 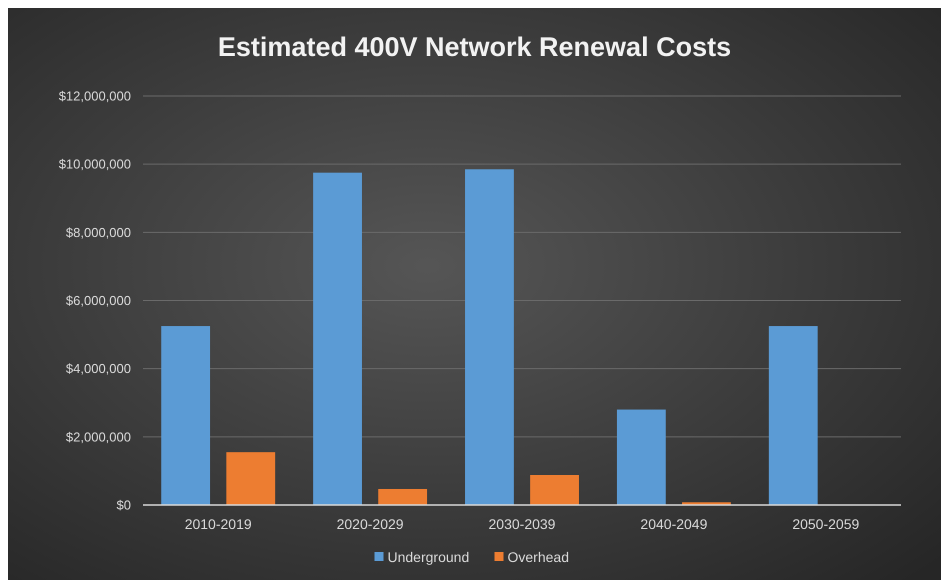 I want to click on x-tick-label: 2030-2039, so click(x=522, y=524).